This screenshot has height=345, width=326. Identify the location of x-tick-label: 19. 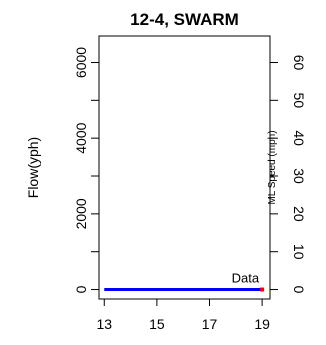
(262, 324).